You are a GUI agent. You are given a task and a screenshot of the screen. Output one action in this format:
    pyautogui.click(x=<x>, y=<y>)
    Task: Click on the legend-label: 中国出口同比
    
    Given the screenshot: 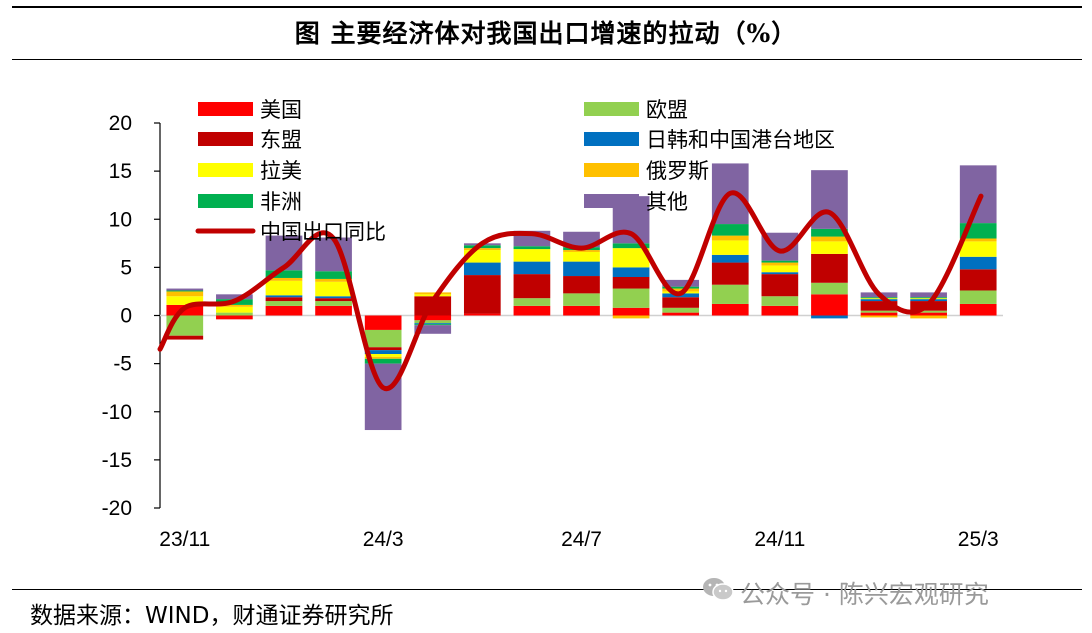 What is the action you would take?
    pyautogui.click(x=323, y=232)
    